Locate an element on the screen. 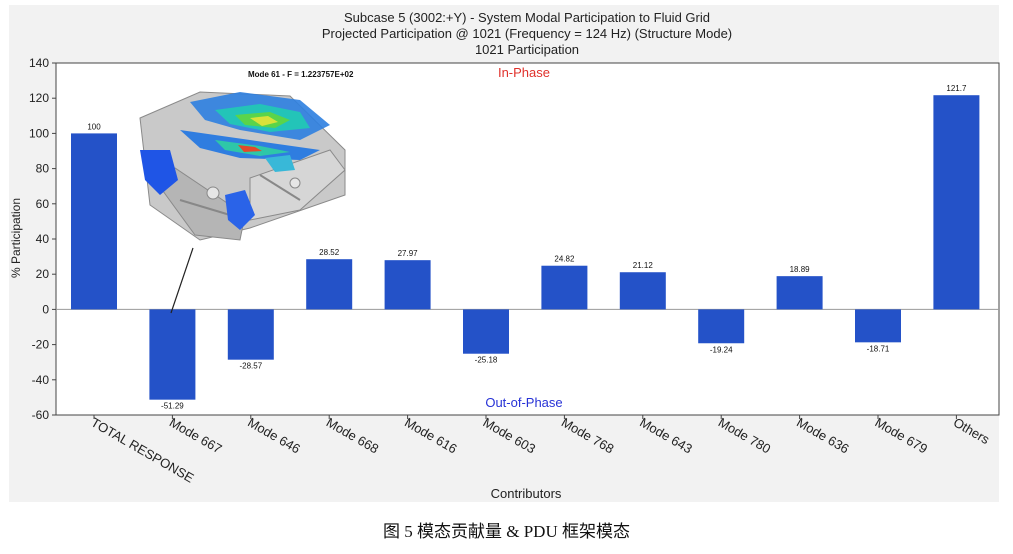 This screenshot has width=1013, height=554. y-axis-ticks: -60 -40 -20 0 20 40 60 80 100 120 140 is located at coordinates (42, 239).